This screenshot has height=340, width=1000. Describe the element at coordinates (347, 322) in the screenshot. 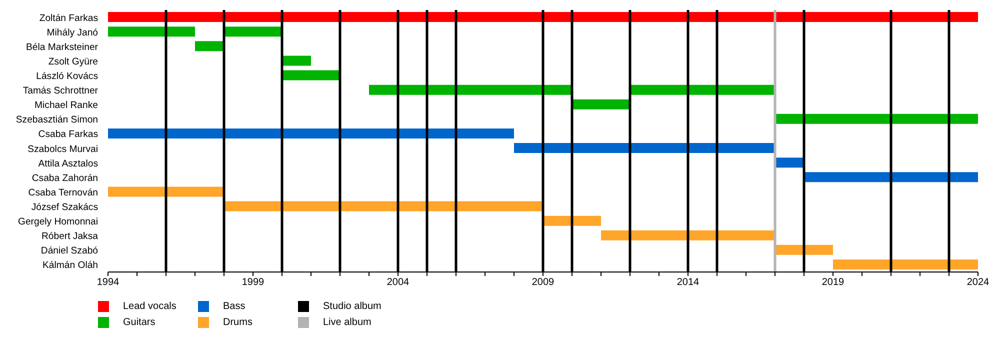

I see `legend-label: Live album` at that location.